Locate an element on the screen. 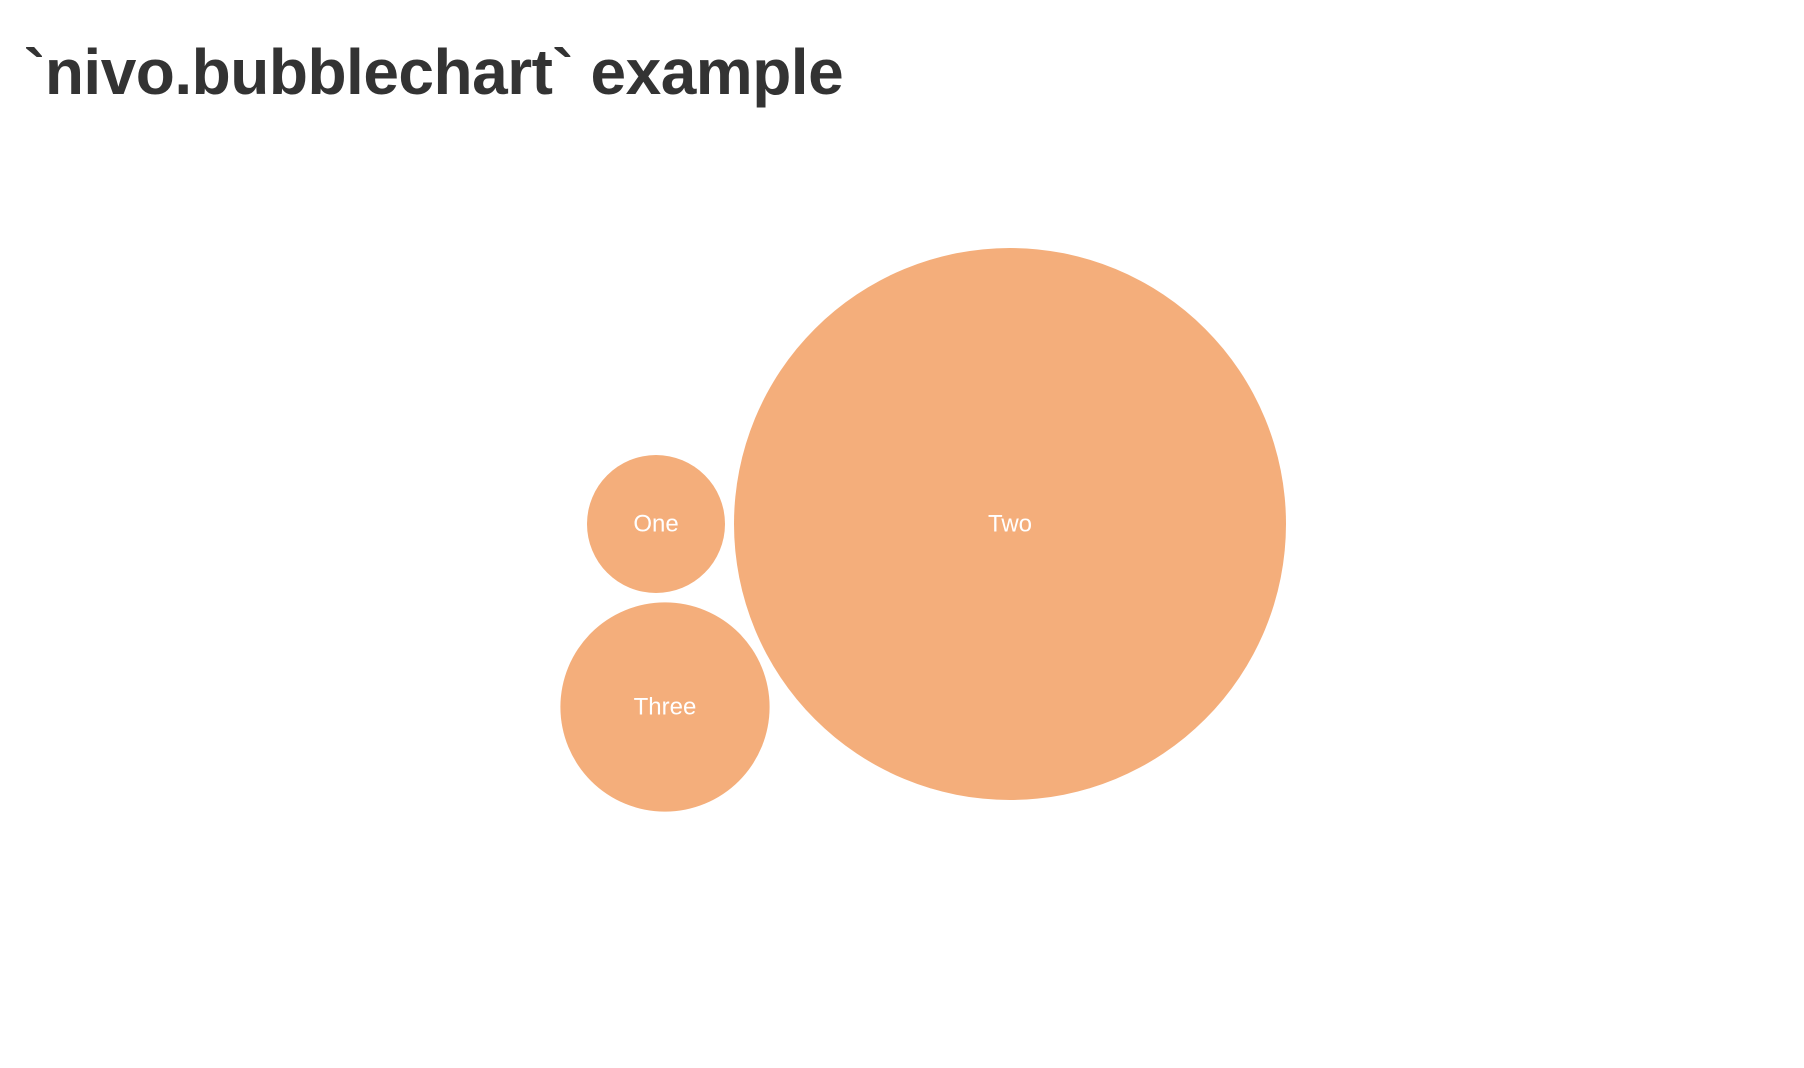 This screenshot has height=1068, width=1804. bubble-label-one: One is located at coordinates (655, 524).